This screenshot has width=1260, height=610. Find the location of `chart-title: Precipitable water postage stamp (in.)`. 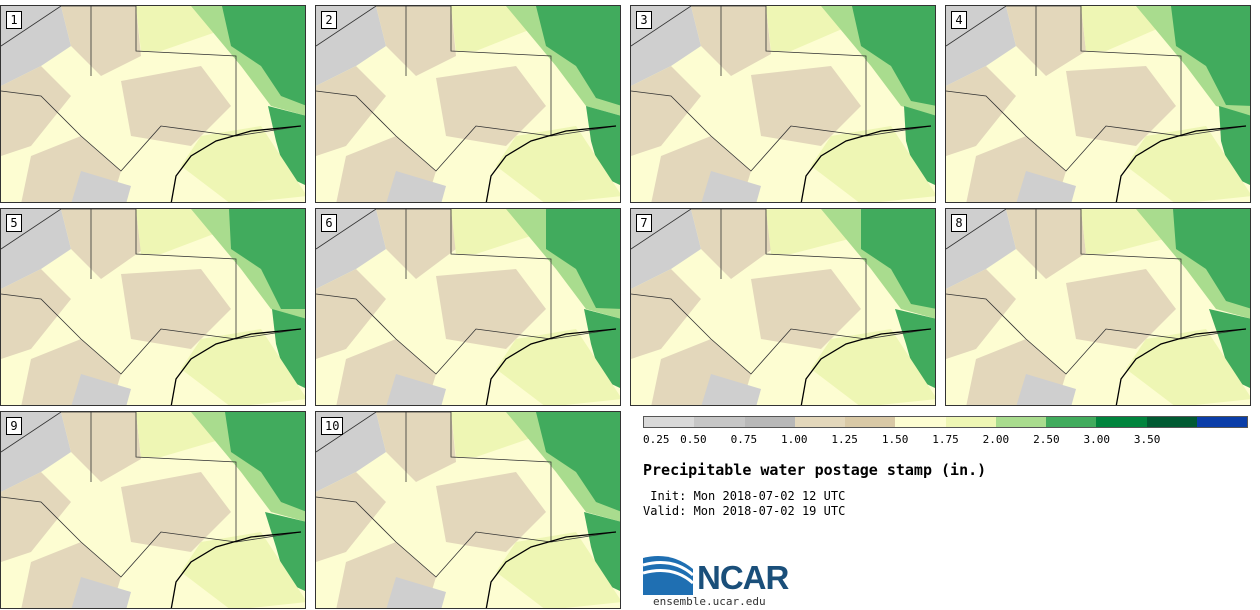

chart-title: Precipitable water postage stamp (in.) is located at coordinates (815, 470).